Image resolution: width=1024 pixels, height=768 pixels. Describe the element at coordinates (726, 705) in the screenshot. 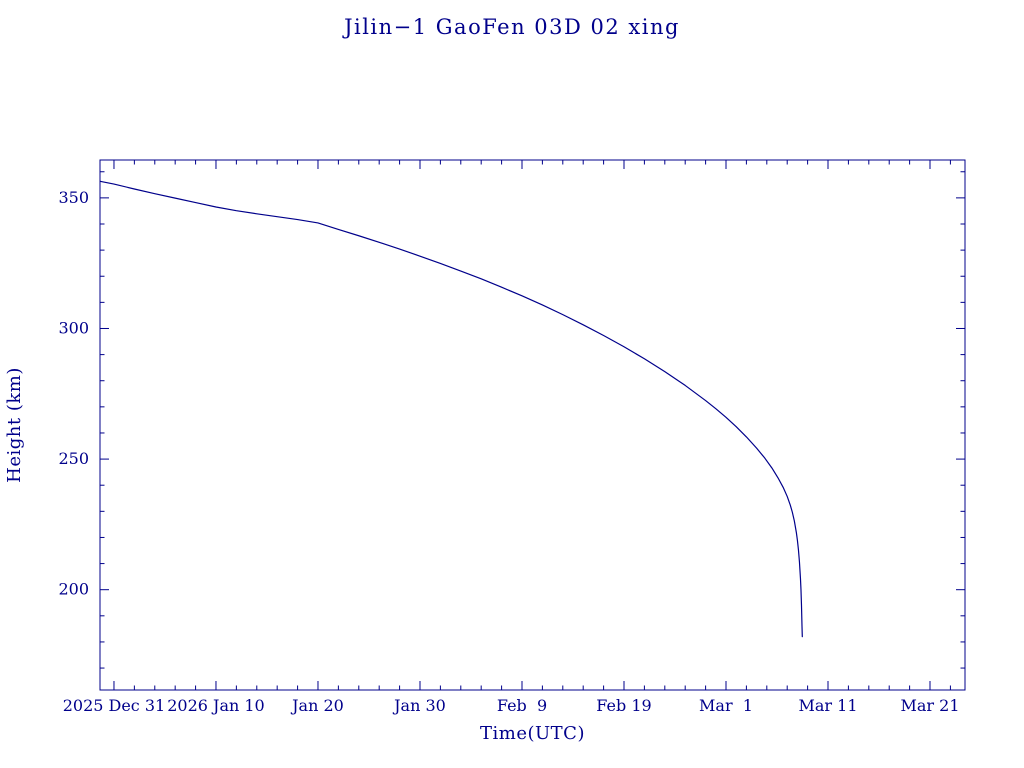

I see `x-tick-label: Mar 1` at that location.